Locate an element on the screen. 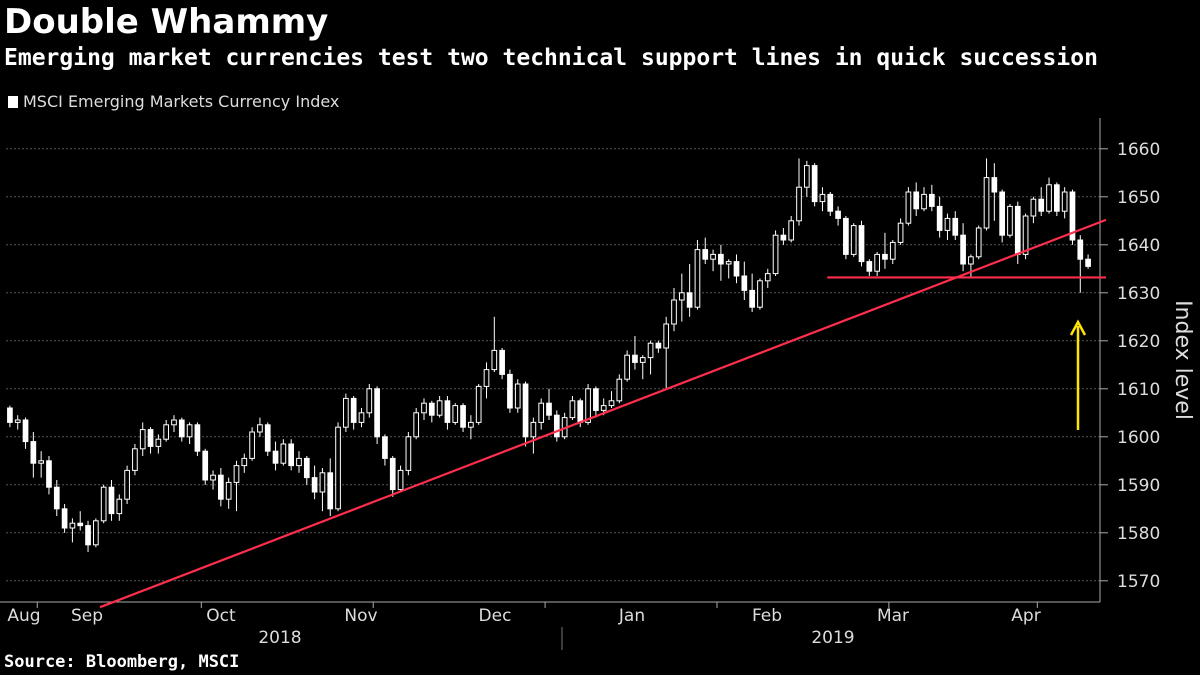 The height and width of the screenshot is (675, 1200). x-tick-label: Nov is located at coordinates (360, 616).